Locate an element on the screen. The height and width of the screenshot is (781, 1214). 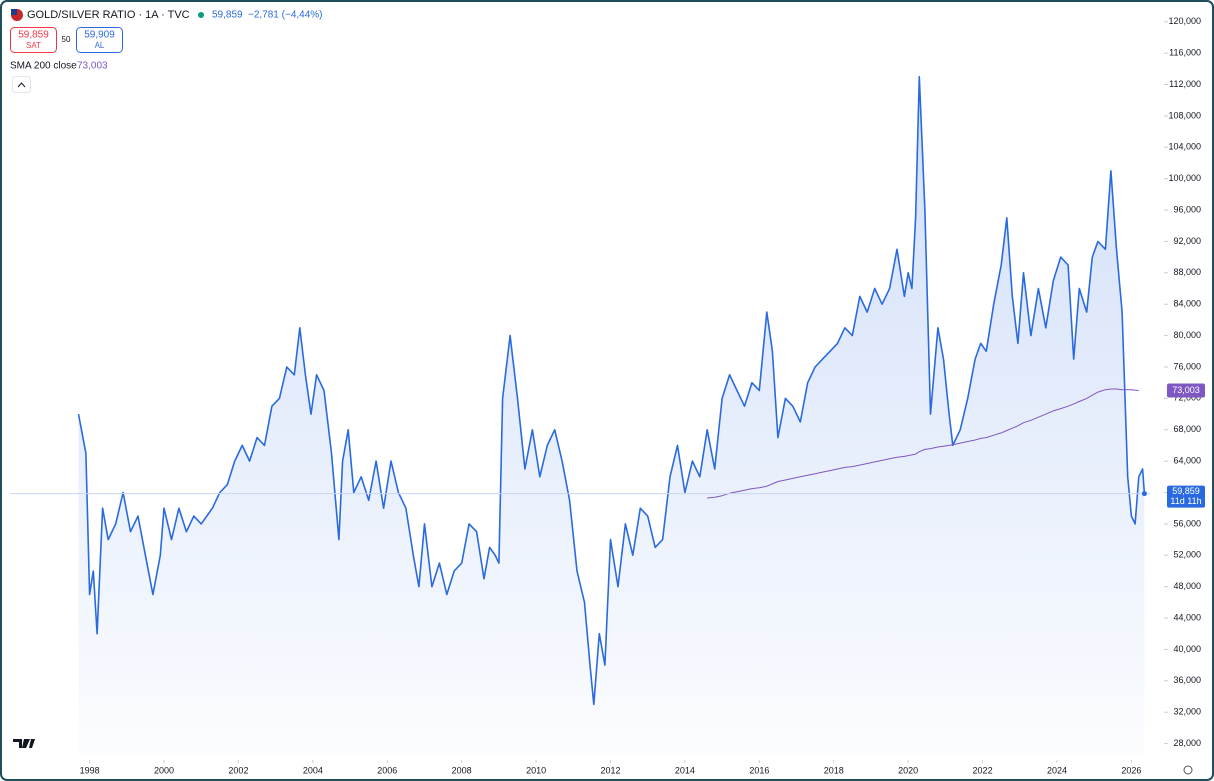
price-tag-label: 59,859 is located at coordinates (1186, 491).